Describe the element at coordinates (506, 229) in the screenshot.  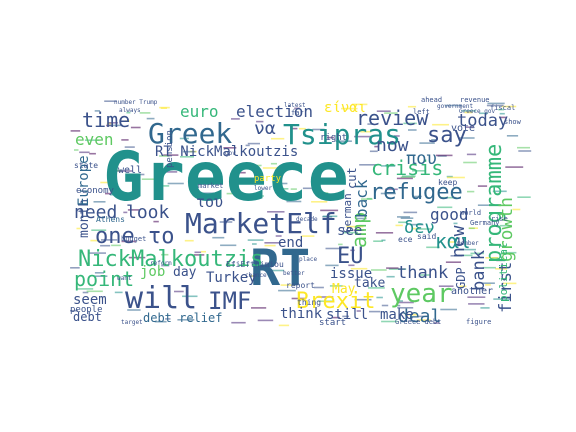
I see `cloud-word: growth` at that location.